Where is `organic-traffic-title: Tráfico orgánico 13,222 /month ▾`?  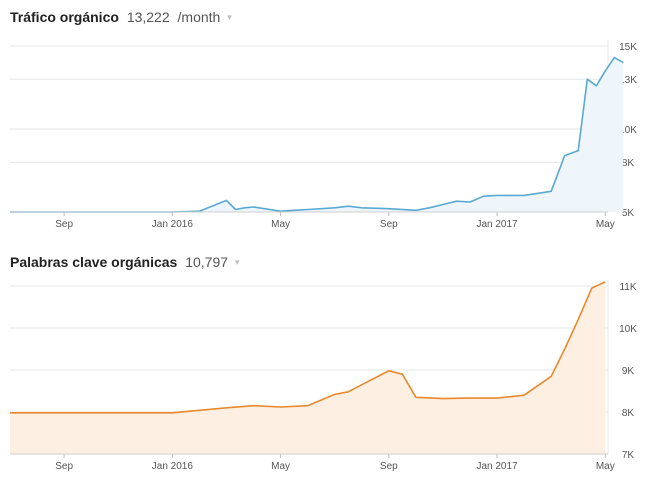
organic-traffic-title: Tráfico orgánico 13,222 /month ▾ is located at coordinates (121, 17).